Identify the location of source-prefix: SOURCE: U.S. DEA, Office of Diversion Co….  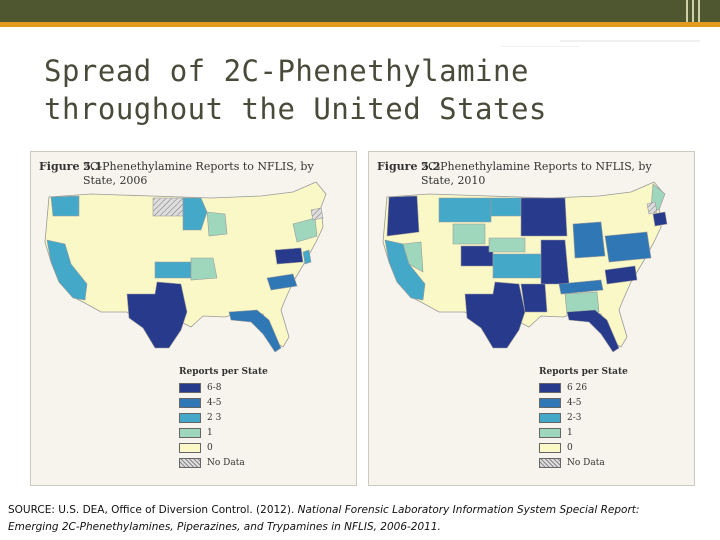
(153, 510).